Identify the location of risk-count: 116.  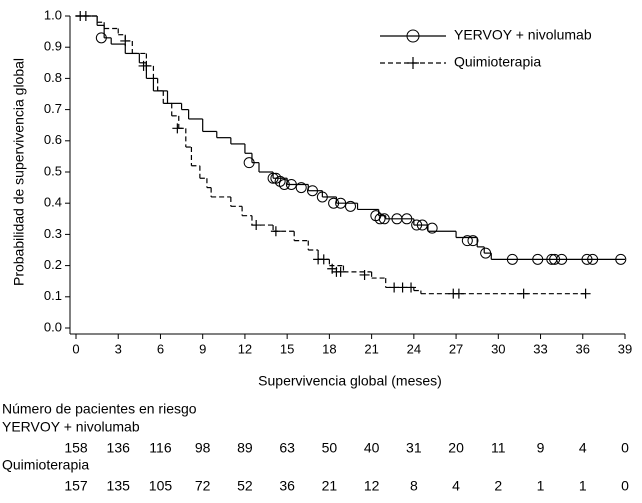
(160, 448).